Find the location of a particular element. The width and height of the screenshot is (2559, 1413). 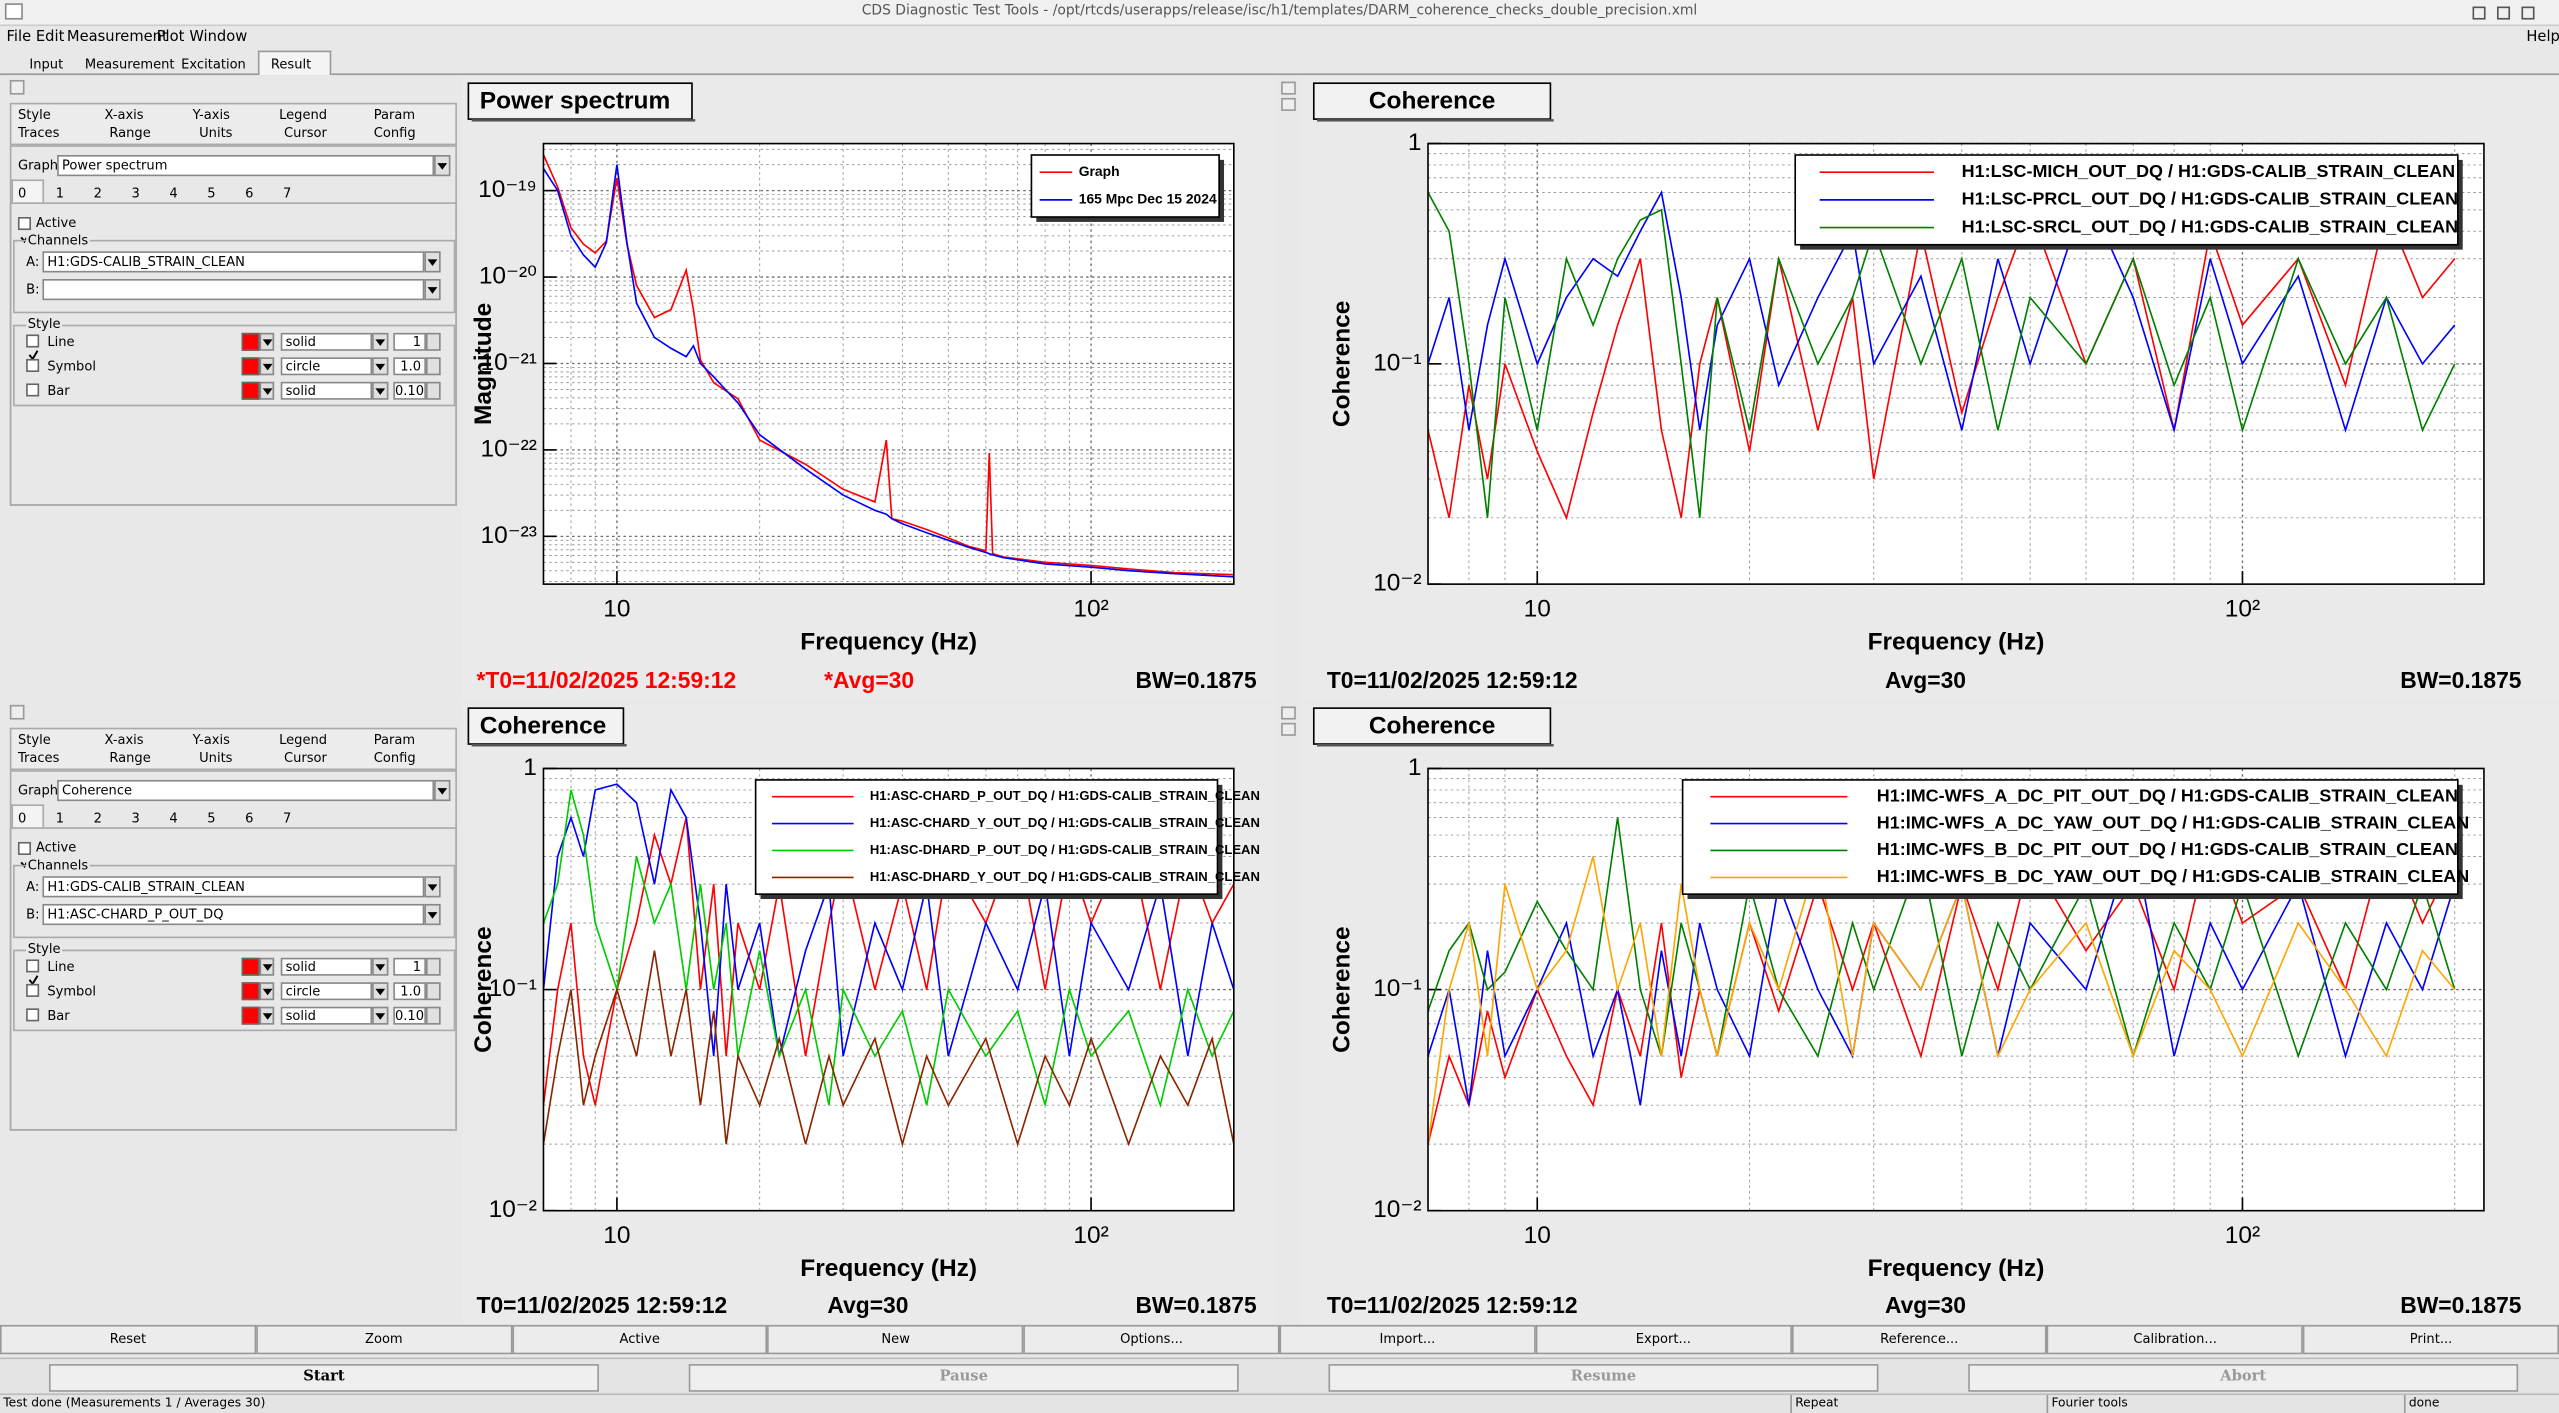

option-tab: Traces is located at coordinates (38, 758).